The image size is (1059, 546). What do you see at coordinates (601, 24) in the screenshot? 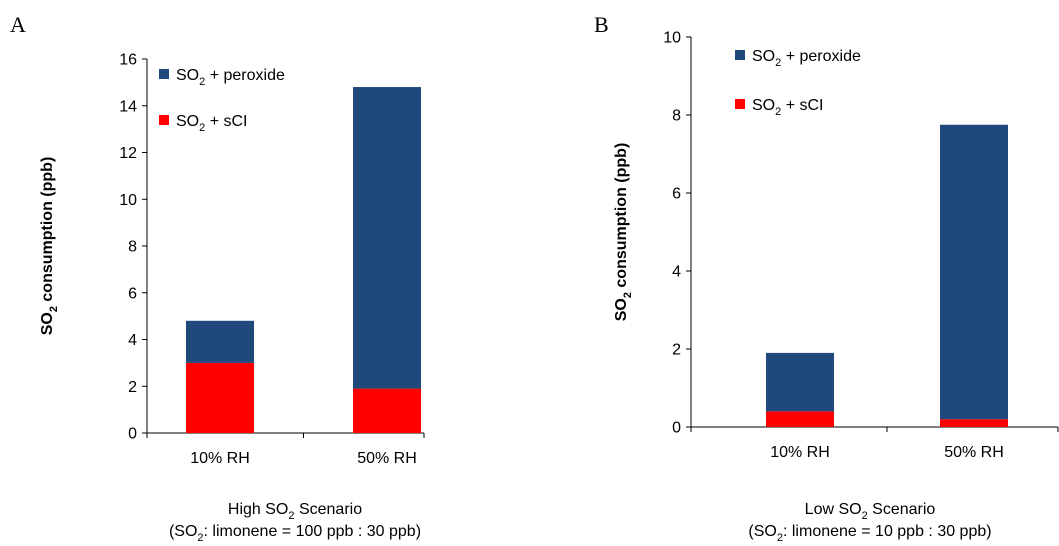
I see `panel-label: B` at bounding box center [601, 24].